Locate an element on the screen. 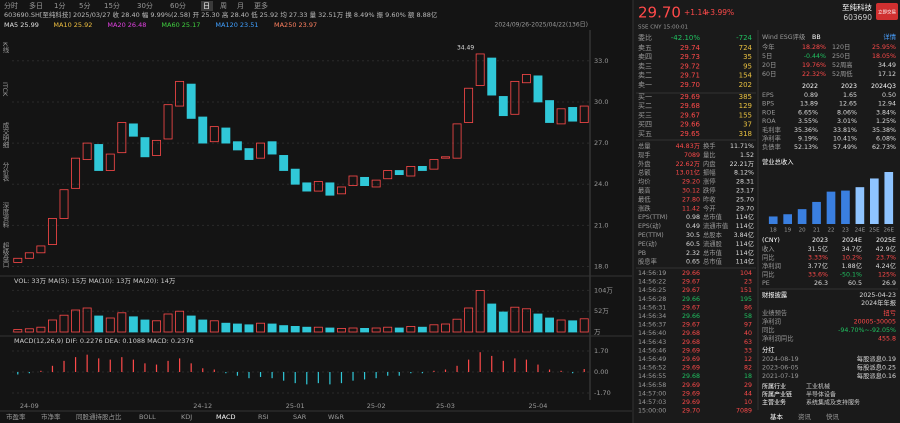 The height and width of the screenshot is (423, 900). label: 主营业务 is located at coordinates (774, 403).